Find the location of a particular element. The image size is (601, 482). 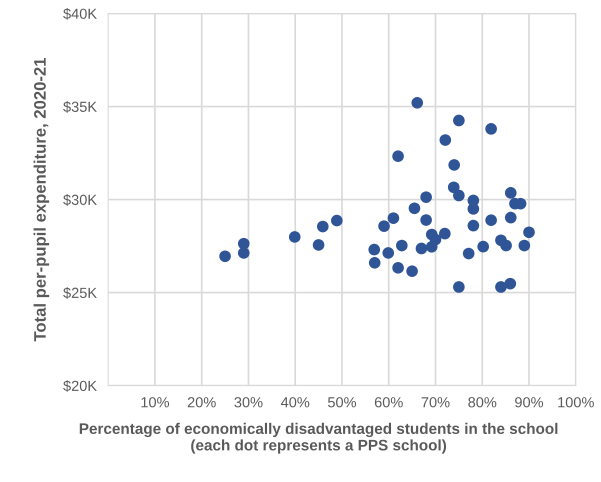

y-tick-label: $35K is located at coordinates (80, 107).